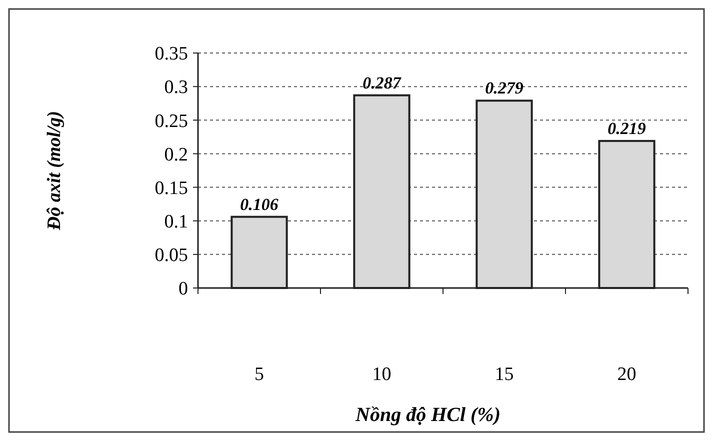 Image resolution: width=713 pixels, height=441 pixels. I want to click on y-tick-label: 0, so click(183, 289).